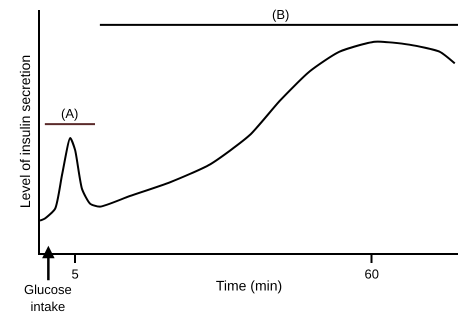  I want to click on x-tick-label: 60, so click(371, 274).